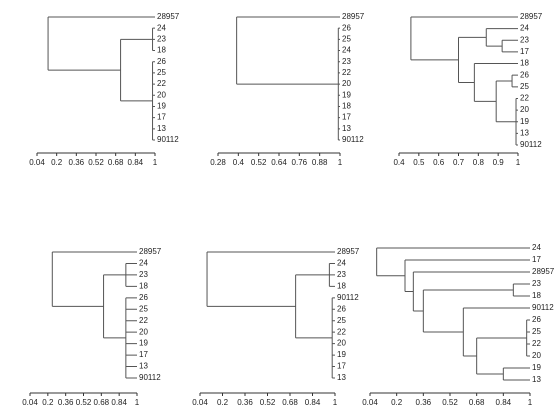 The height and width of the screenshot is (412, 559). What do you see at coordinates (290, 402) in the screenshot?
I see `x-tick-label: 0.68` at bounding box center [290, 402].